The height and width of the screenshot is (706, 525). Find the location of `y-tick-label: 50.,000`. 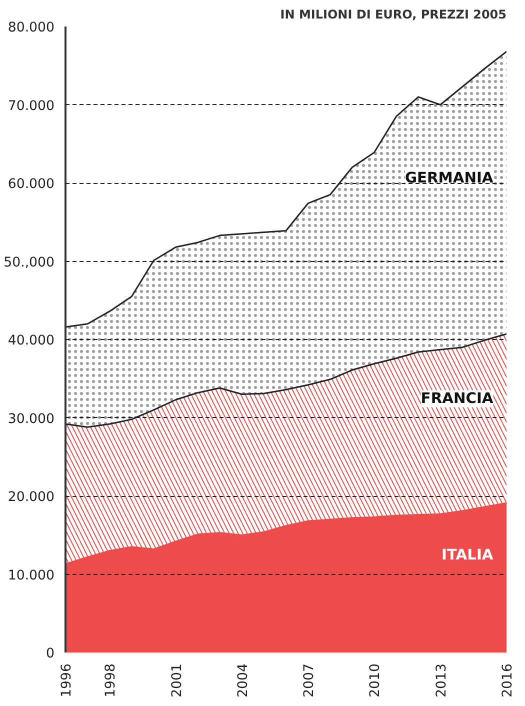

y-tick-label: 50.,000 is located at coordinates (29, 262).